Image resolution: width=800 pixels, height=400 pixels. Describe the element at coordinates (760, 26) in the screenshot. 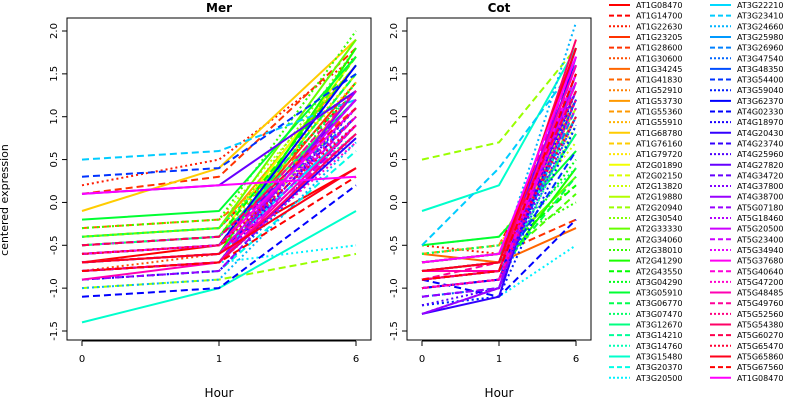

I see `legend-label: AT3G24660` at that location.